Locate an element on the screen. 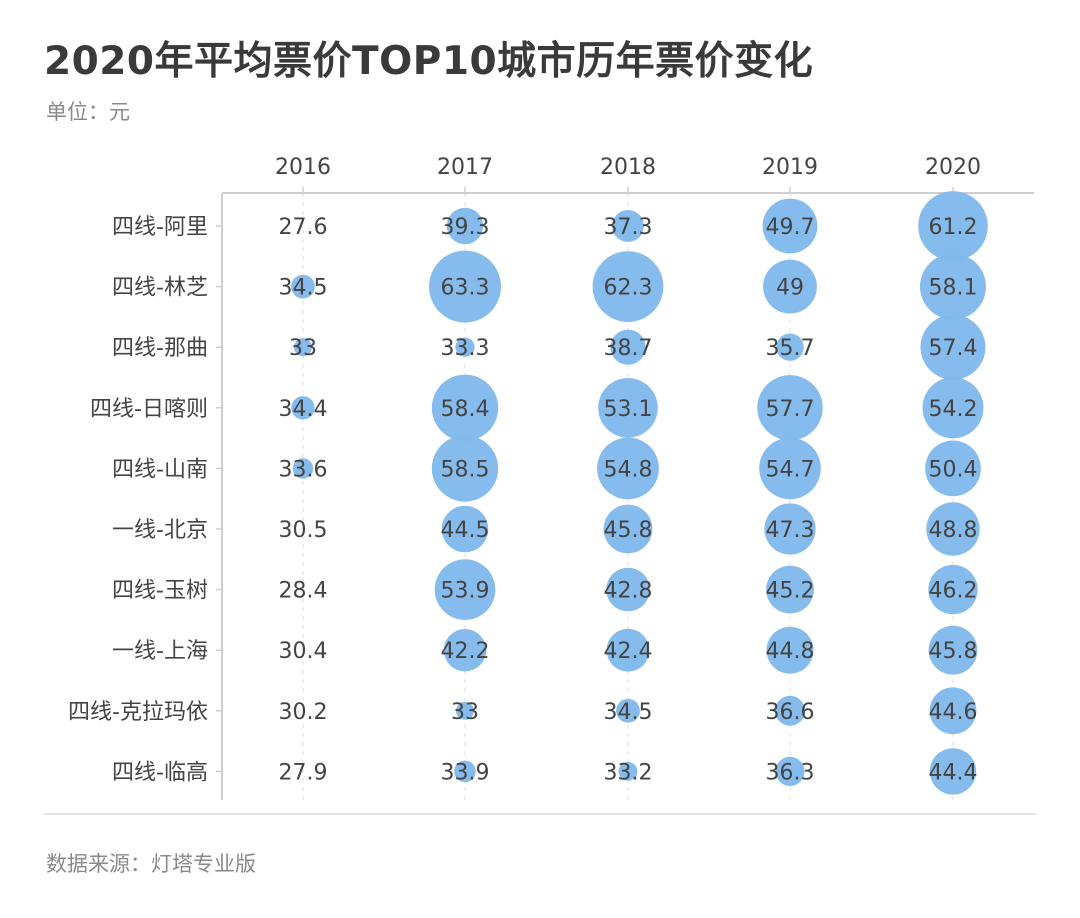 This screenshot has width=1080, height=918. y-tick-label: 四线-那曲 is located at coordinates (160, 348).